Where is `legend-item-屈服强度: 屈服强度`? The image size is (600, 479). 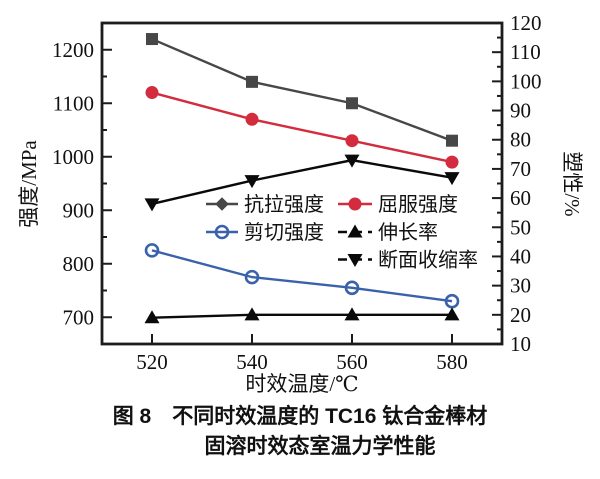
legend-item-屈服强度: 屈服强度 is located at coordinates (398, 204).